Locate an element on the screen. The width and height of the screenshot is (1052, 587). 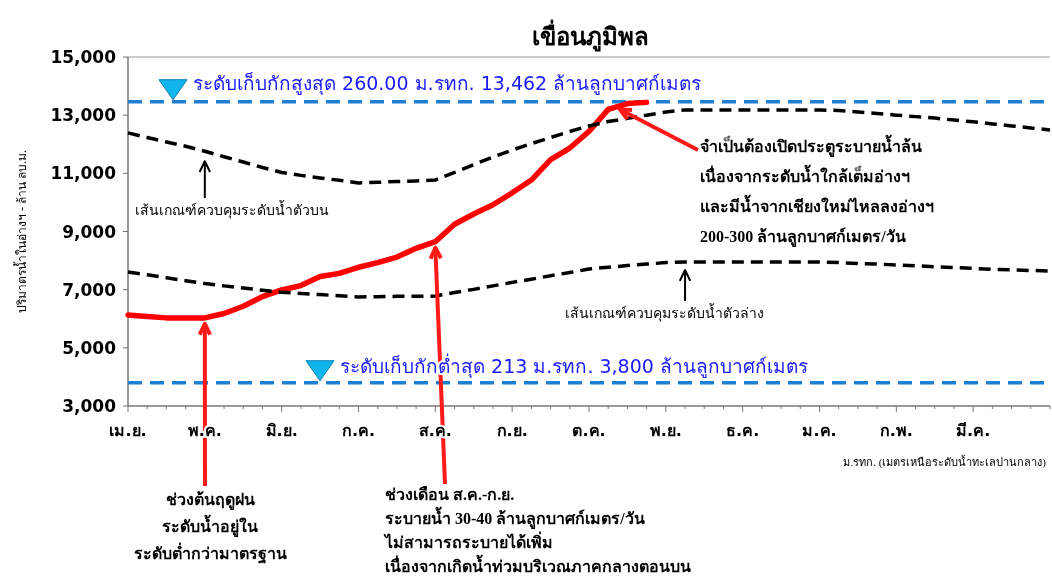
y-tick-label: 3,000 is located at coordinates (89, 406).